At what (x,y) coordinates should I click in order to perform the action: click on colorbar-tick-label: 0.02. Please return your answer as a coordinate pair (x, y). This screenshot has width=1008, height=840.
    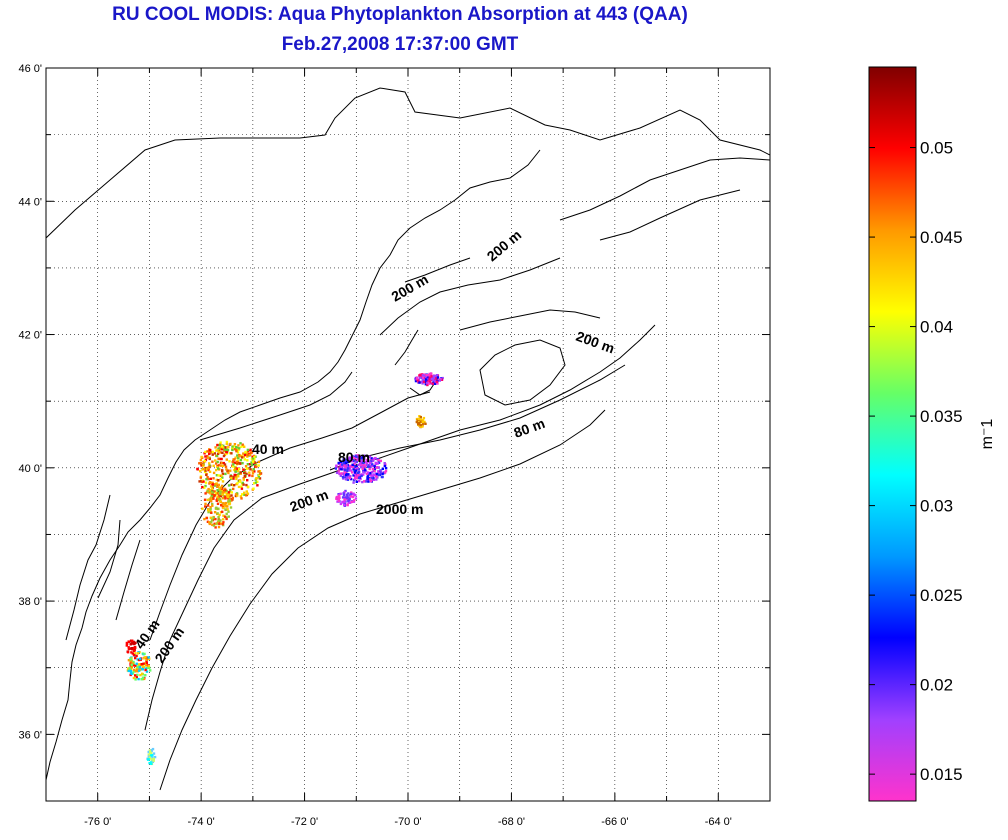
    Looking at the image, I should click on (936, 685).